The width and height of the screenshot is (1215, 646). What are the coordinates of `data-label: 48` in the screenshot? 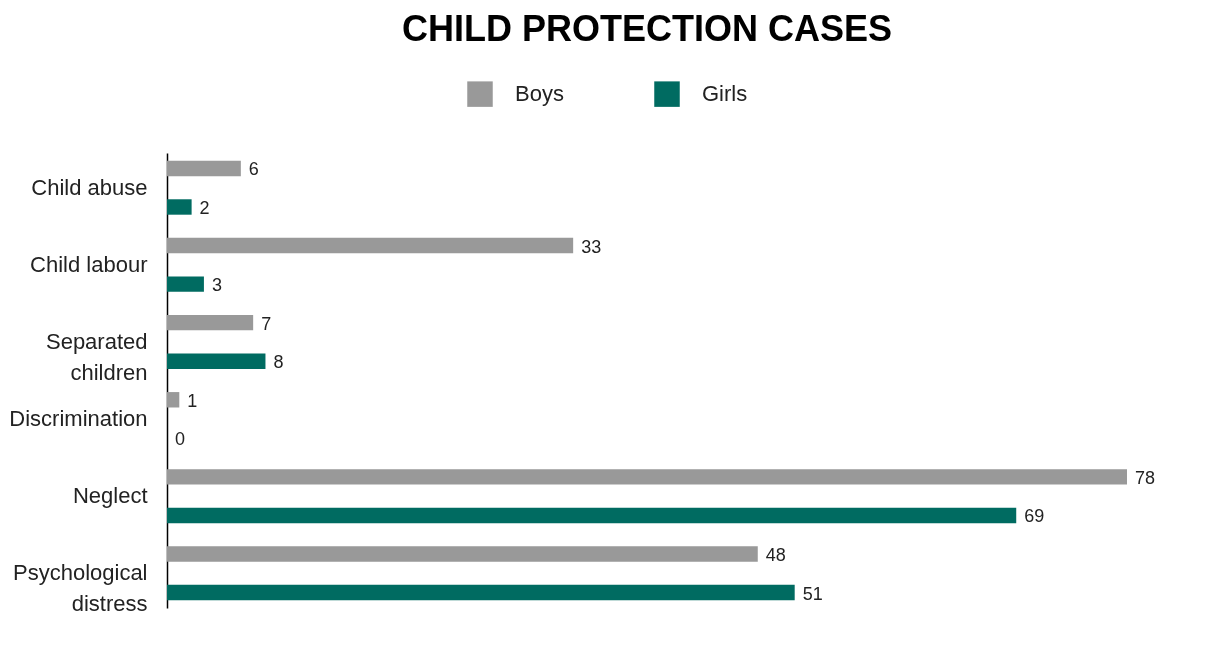 It's located at (775, 555).